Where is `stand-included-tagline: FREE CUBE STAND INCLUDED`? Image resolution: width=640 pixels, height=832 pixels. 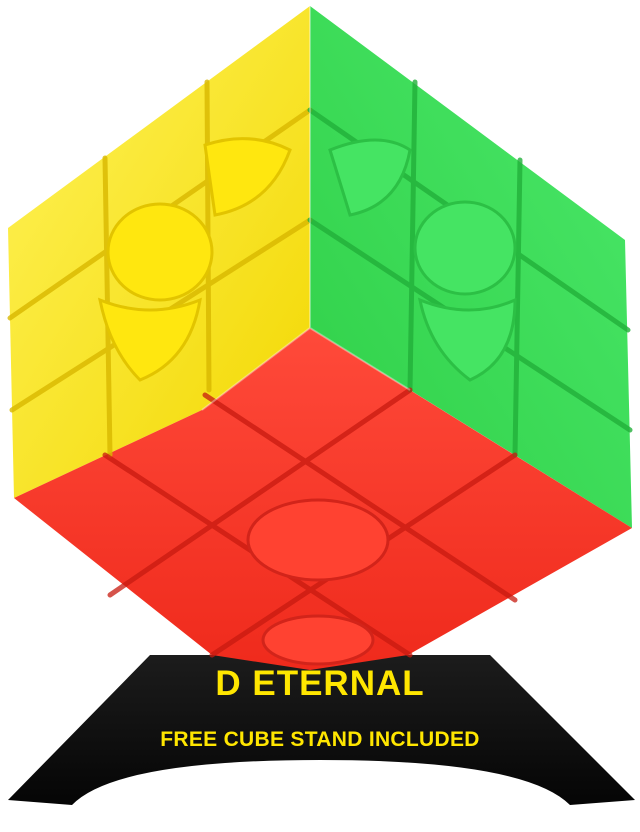
stand-included-tagline: FREE CUBE STAND INCLUDED is located at coordinates (320, 739).